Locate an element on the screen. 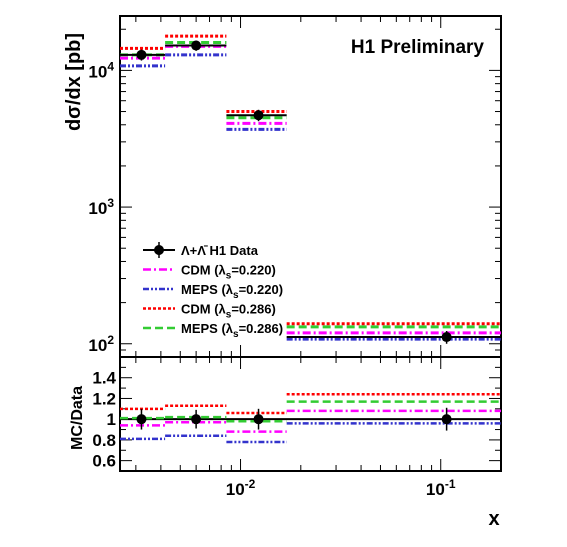 The width and height of the screenshot is (567, 547). y-tick-label: 10³ is located at coordinates (101, 207).